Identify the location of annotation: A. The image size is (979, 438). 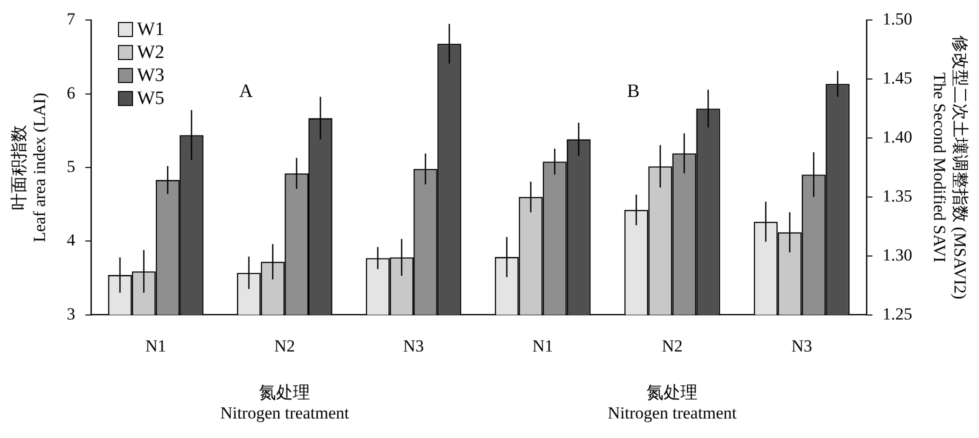
(246, 91).